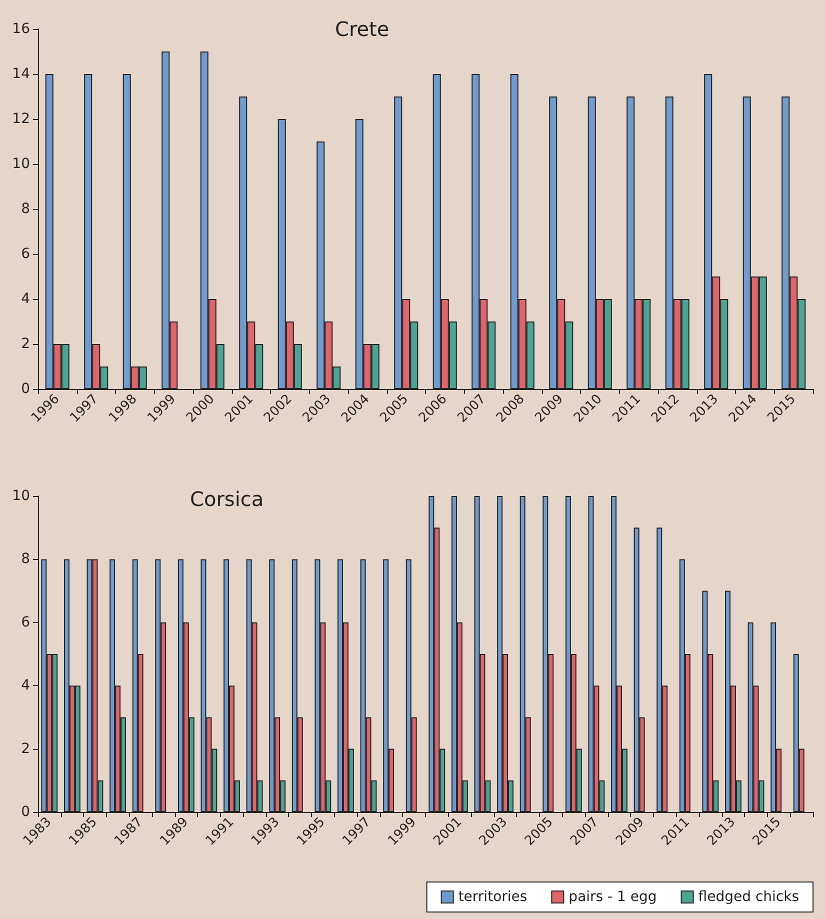 The width and height of the screenshot is (825, 919). Describe the element at coordinates (21, 29) in the screenshot. I see `y-tick-label: 16` at that location.